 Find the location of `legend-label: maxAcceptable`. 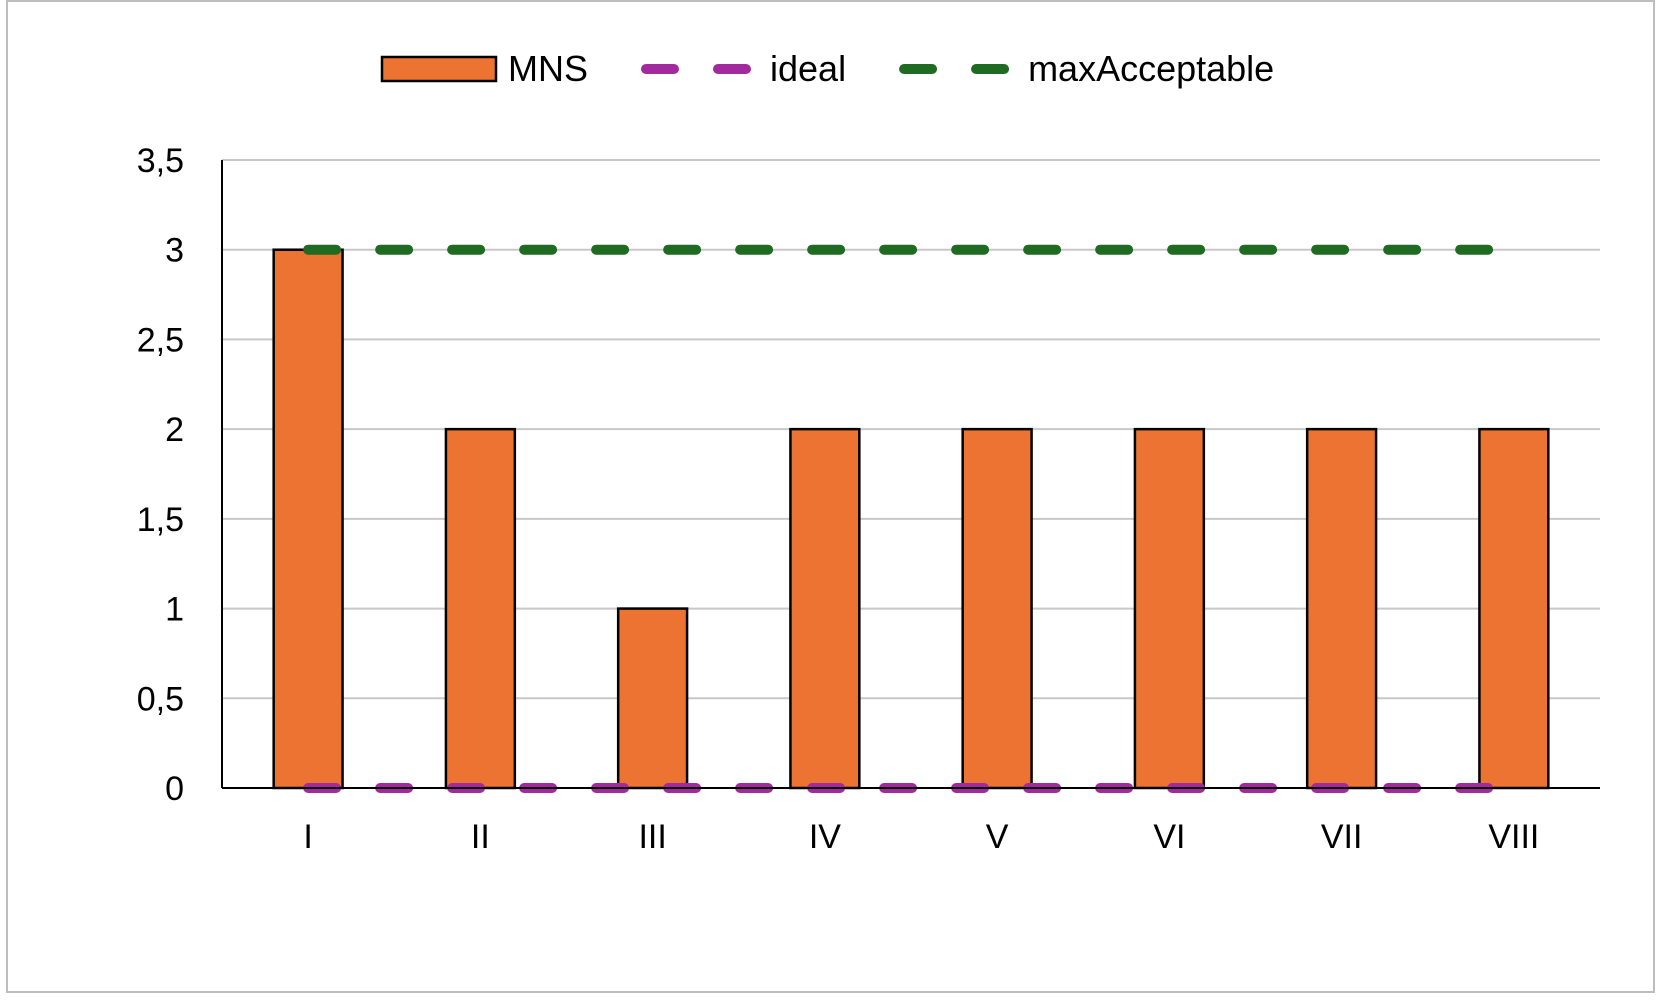

legend-label: maxAcceptable is located at coordinates (1151, 68).